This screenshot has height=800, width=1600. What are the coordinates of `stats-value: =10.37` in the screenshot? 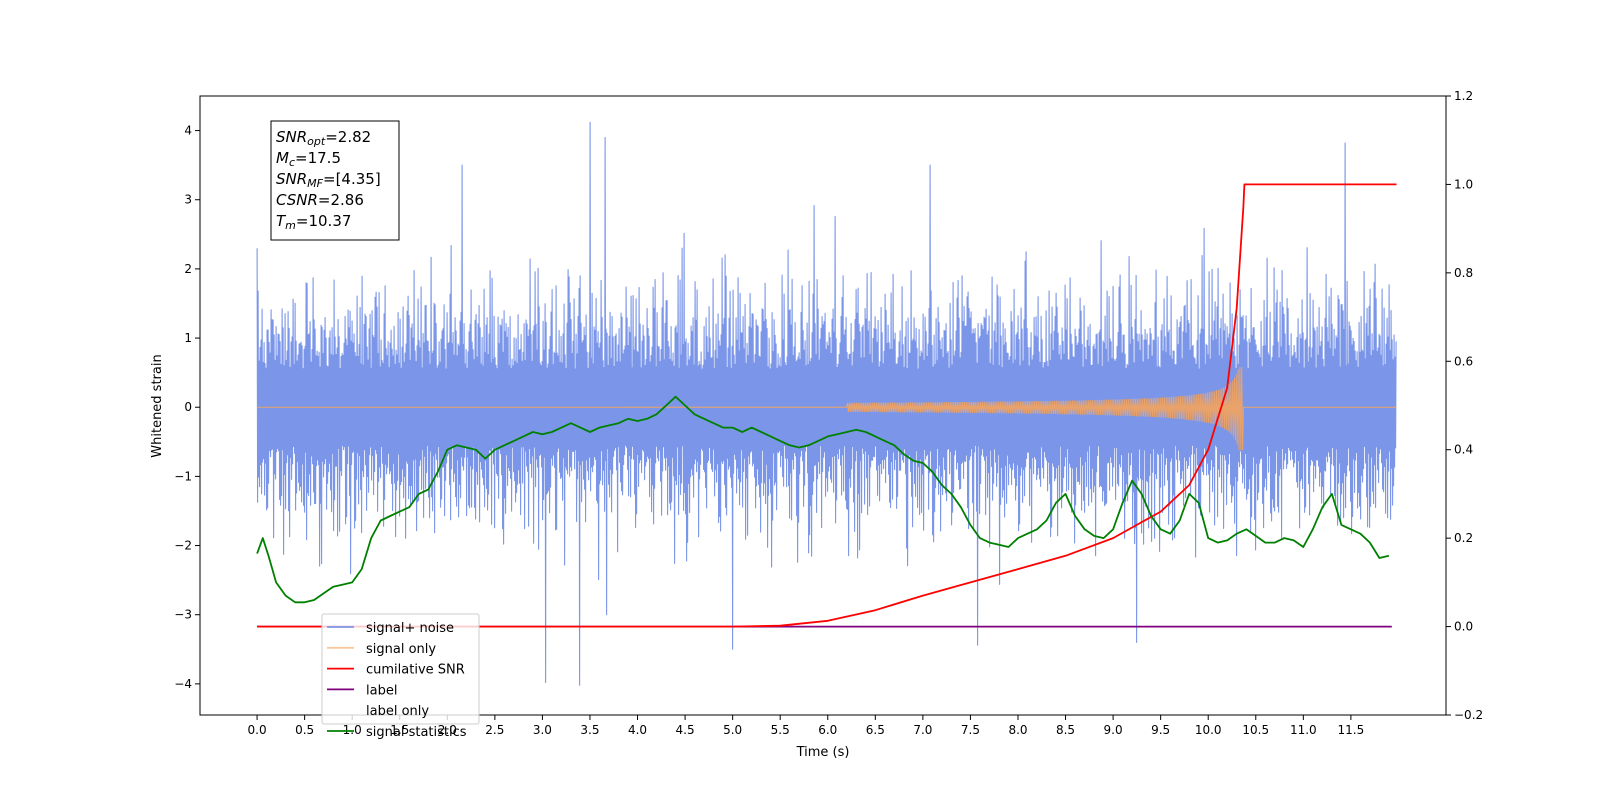 It's located at (324, 221).